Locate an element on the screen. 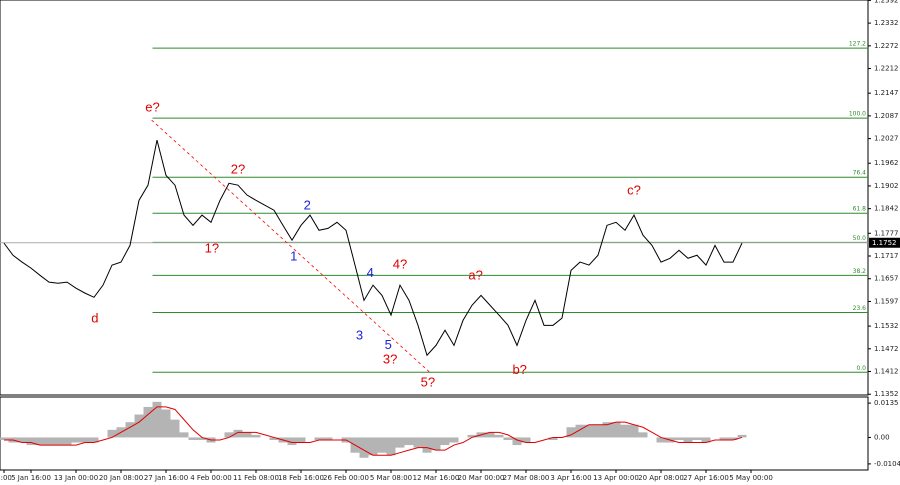 The height and width of the screenshot is (485, 900). wave-label: 5 is located at coordinates (388, 344).